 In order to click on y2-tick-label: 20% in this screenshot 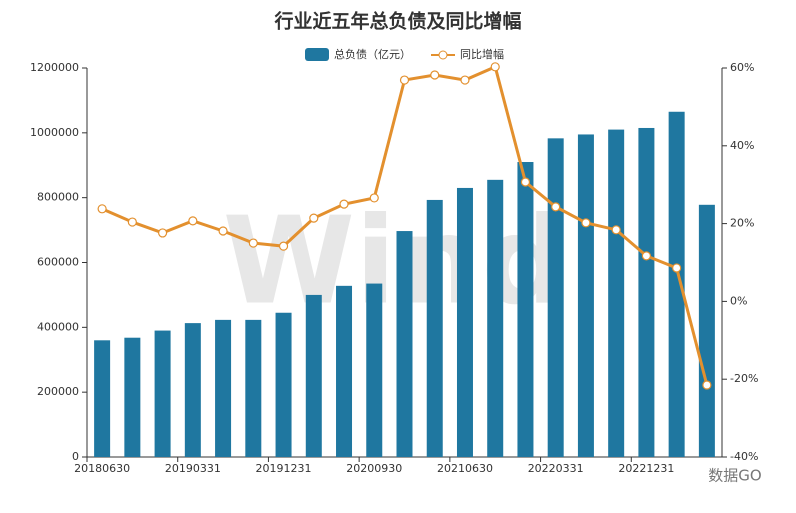, I will do `click(742, 223)`.